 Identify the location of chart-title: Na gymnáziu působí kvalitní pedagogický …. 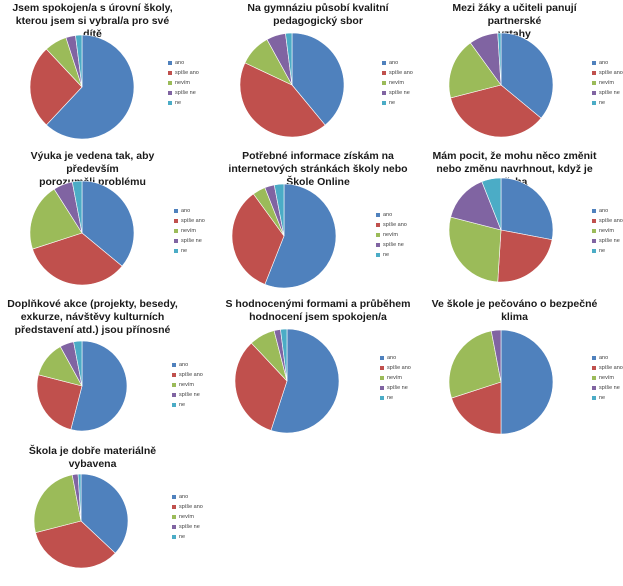
(318, 14).